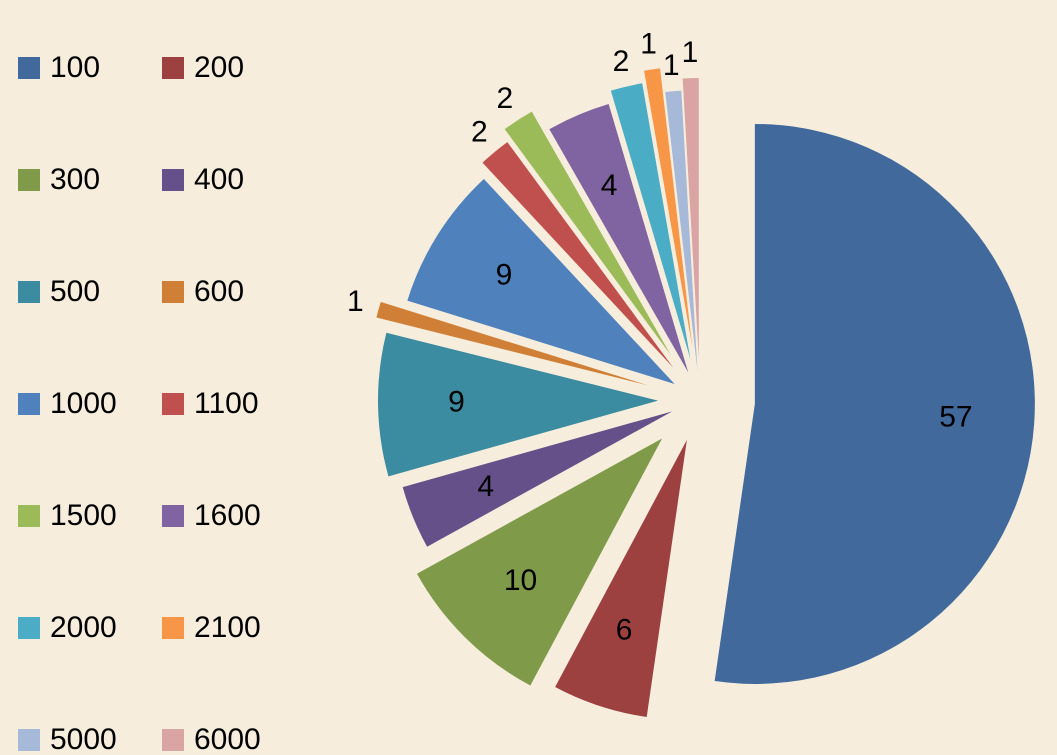  I want to click on legend-label: 1000, so click(83, 403).